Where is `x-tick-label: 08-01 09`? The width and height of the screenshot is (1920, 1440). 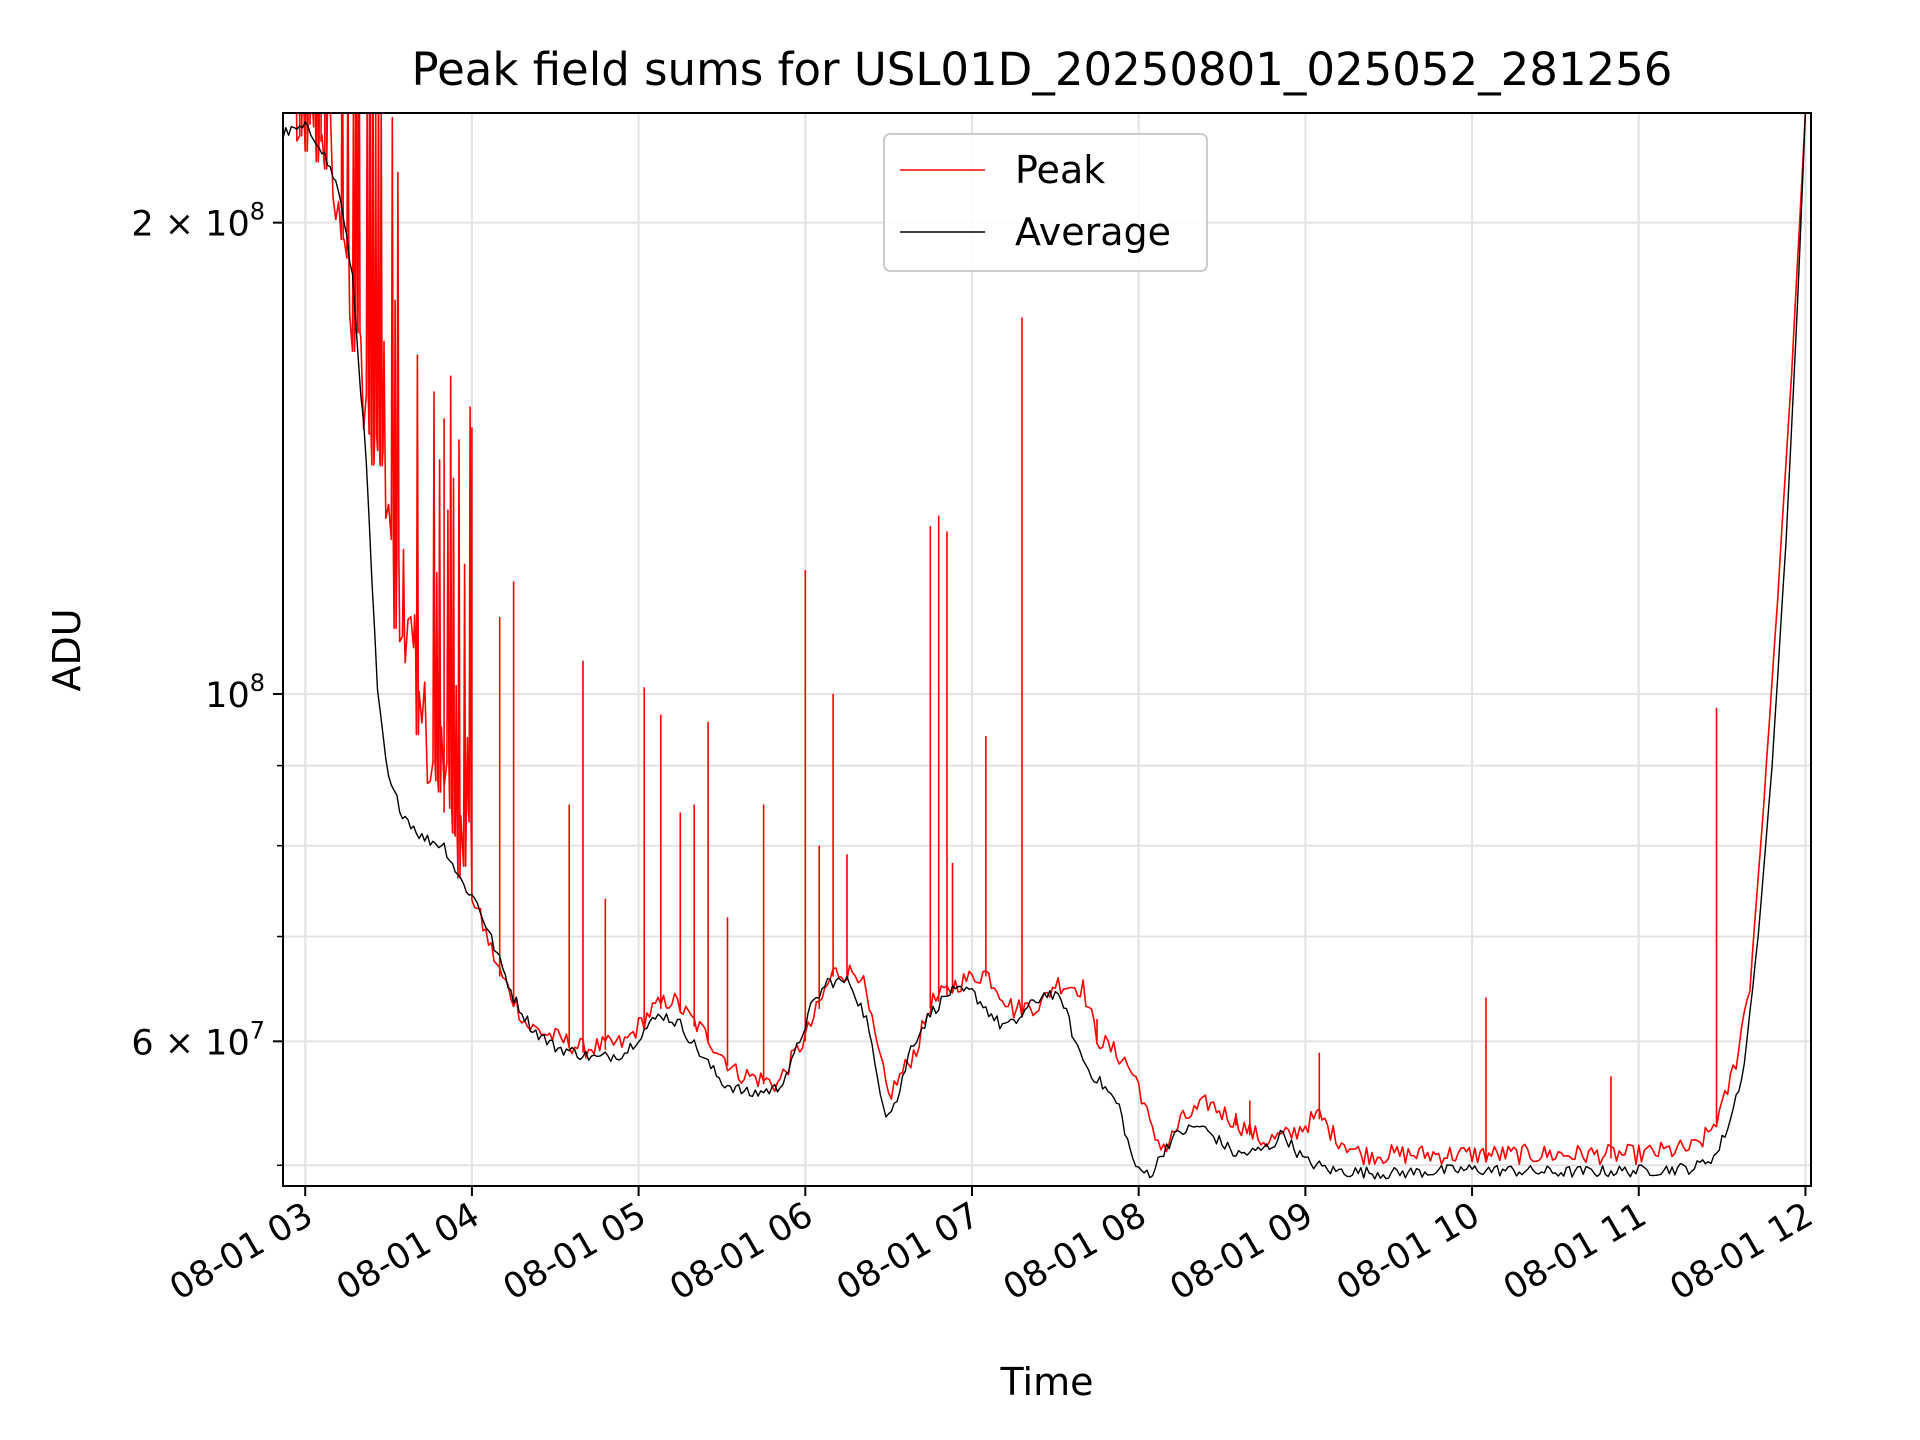
x-tick-label: 08-01 09 is located at coordinates (1242, 1251).